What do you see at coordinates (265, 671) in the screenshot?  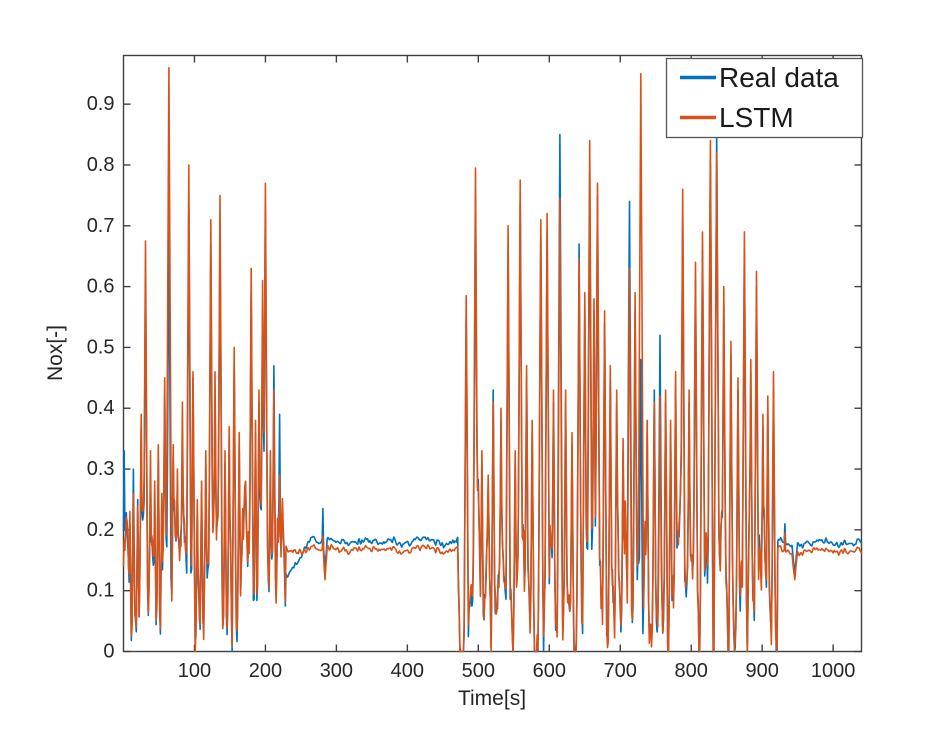 I see `x-tick-label: 200` at bounding box center [265, 671].